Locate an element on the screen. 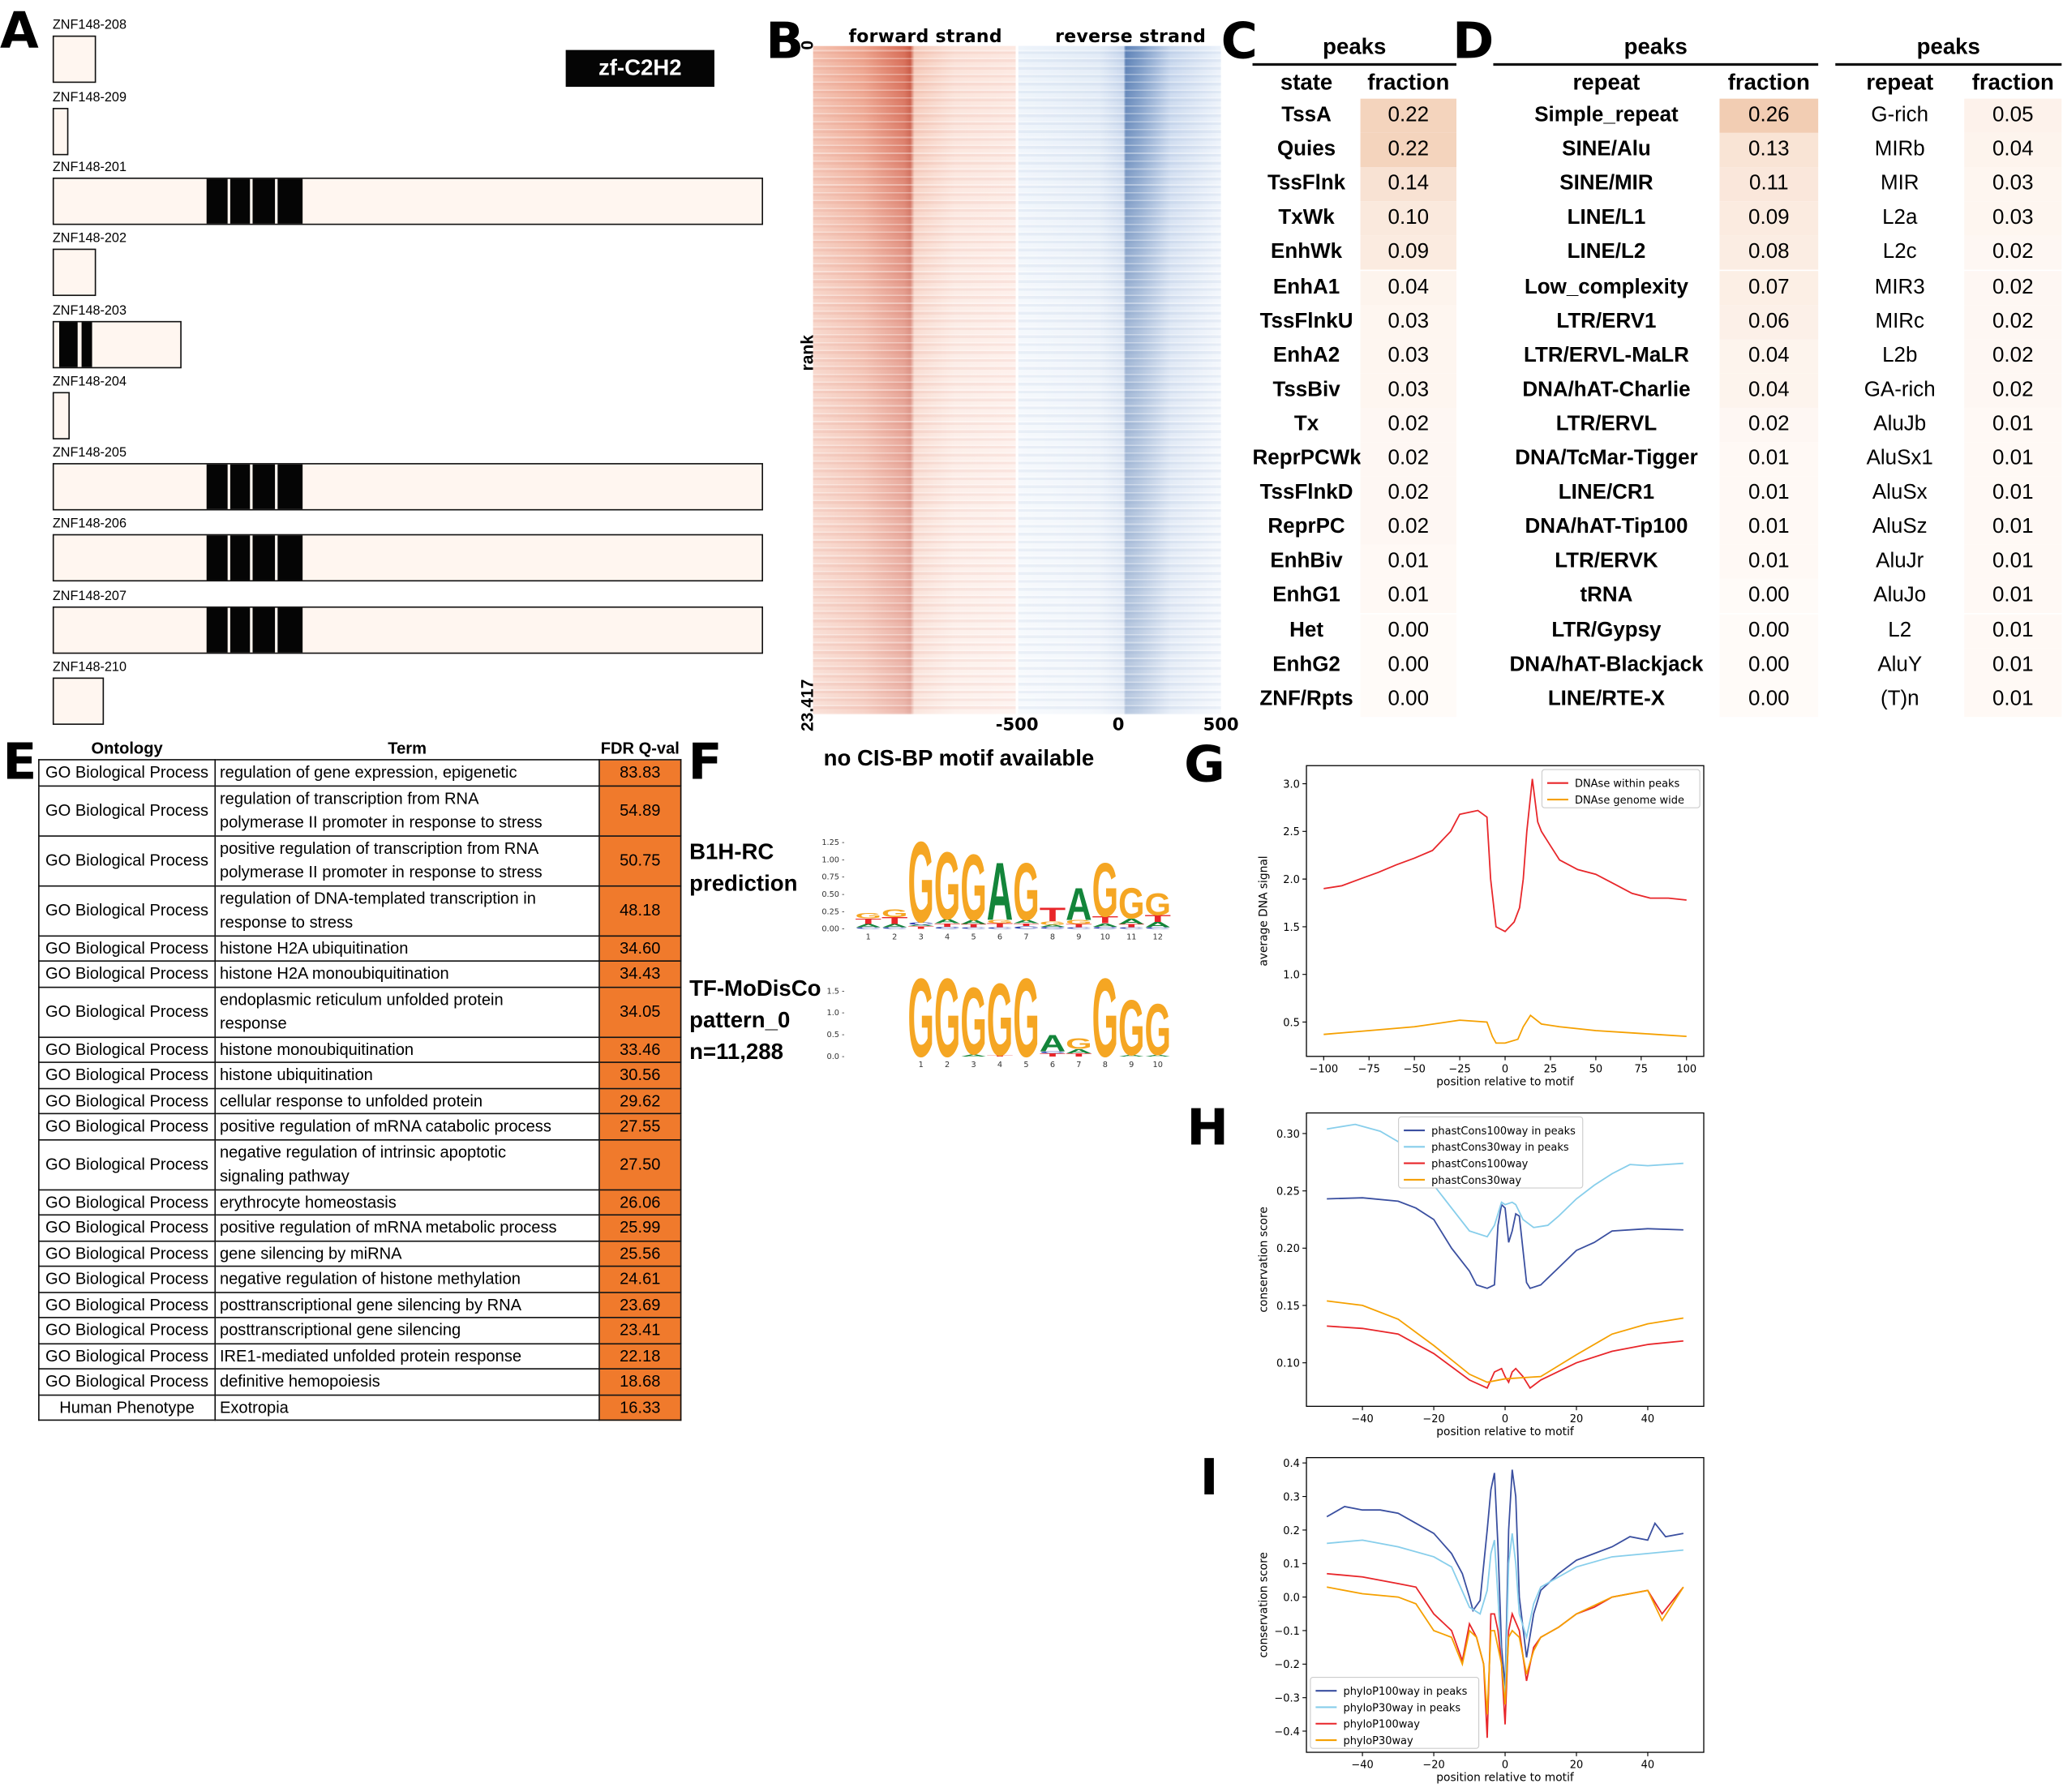  transcript-label: ZNF148-206 is located at coordinates (89, 524).